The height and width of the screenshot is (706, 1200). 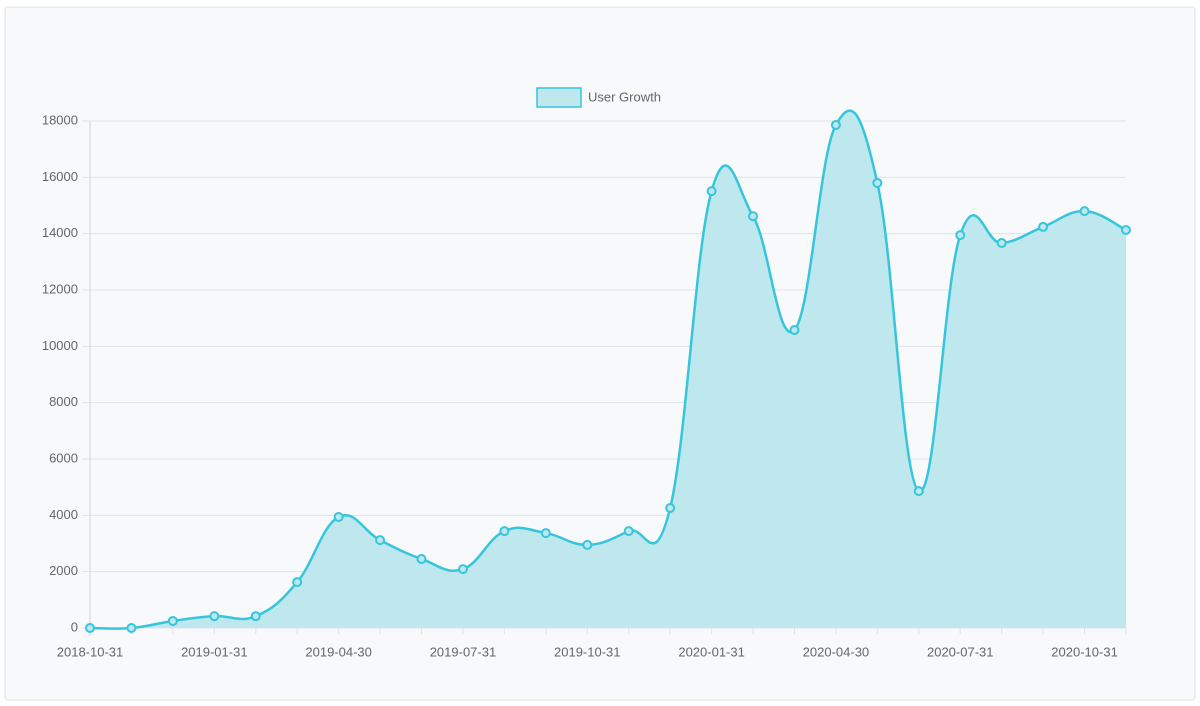 What do you see at coordinates (60, 288) in the screenshot?
I see `y-tick-label: 12000` at bounding box center [60, 288].